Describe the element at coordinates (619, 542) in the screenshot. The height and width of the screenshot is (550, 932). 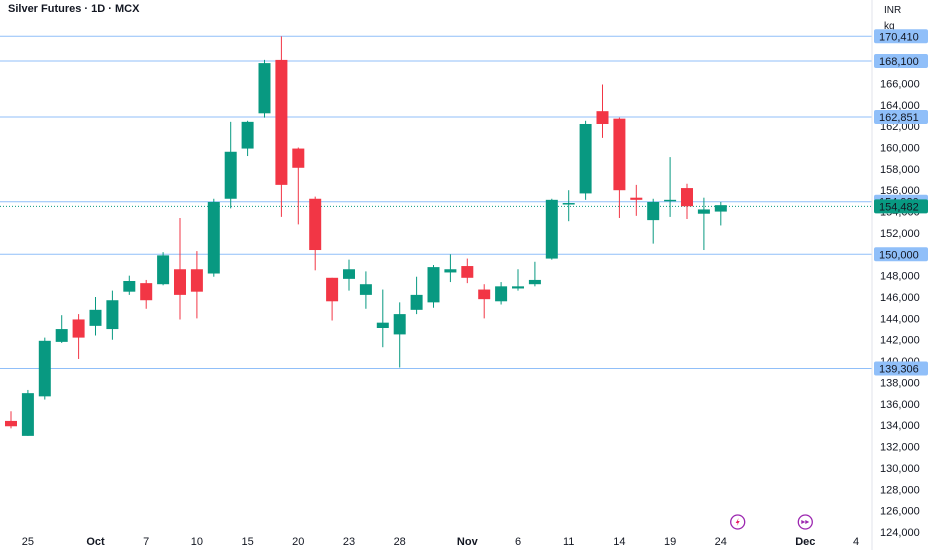
I see `x-tick-label: 14` at that location.